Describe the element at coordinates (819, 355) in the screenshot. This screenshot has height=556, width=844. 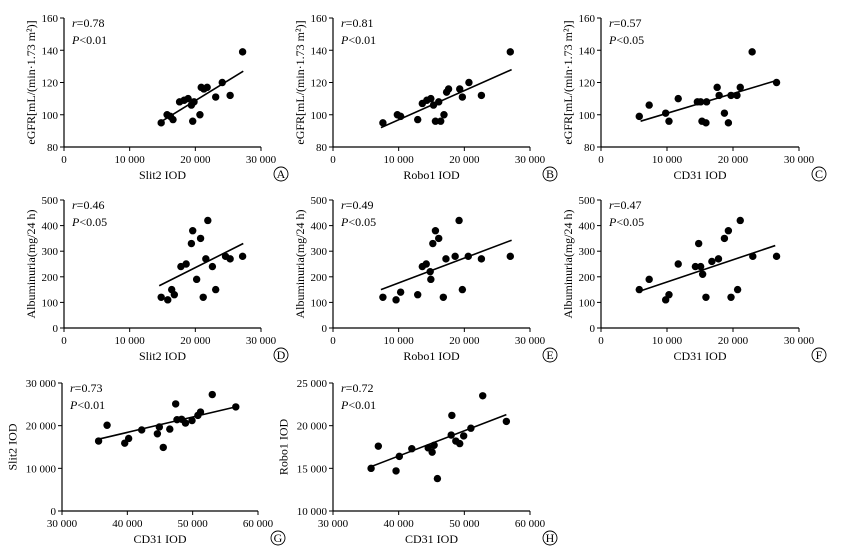
I see `panel-label: F` at that location.